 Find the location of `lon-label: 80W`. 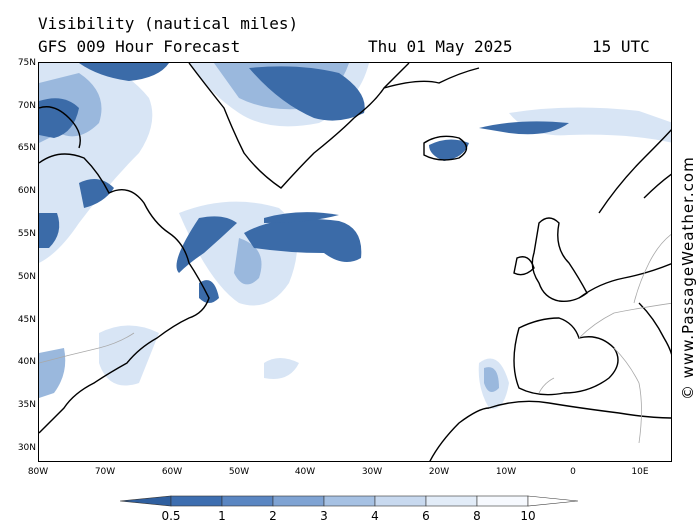

lon-label: 80W is located at coordinates (38, 472).